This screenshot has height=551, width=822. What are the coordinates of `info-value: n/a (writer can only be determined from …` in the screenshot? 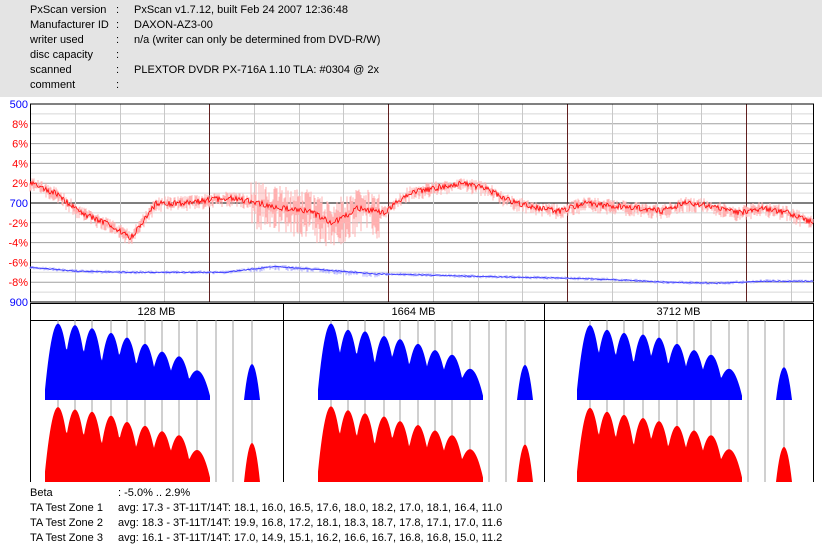 It's located at (257, 40).